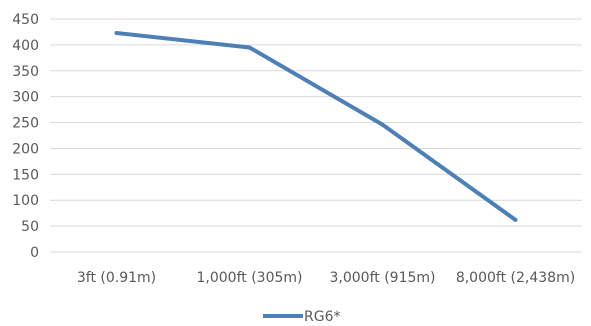  I want to click on y-tick-label: 450, so click(25, 20).